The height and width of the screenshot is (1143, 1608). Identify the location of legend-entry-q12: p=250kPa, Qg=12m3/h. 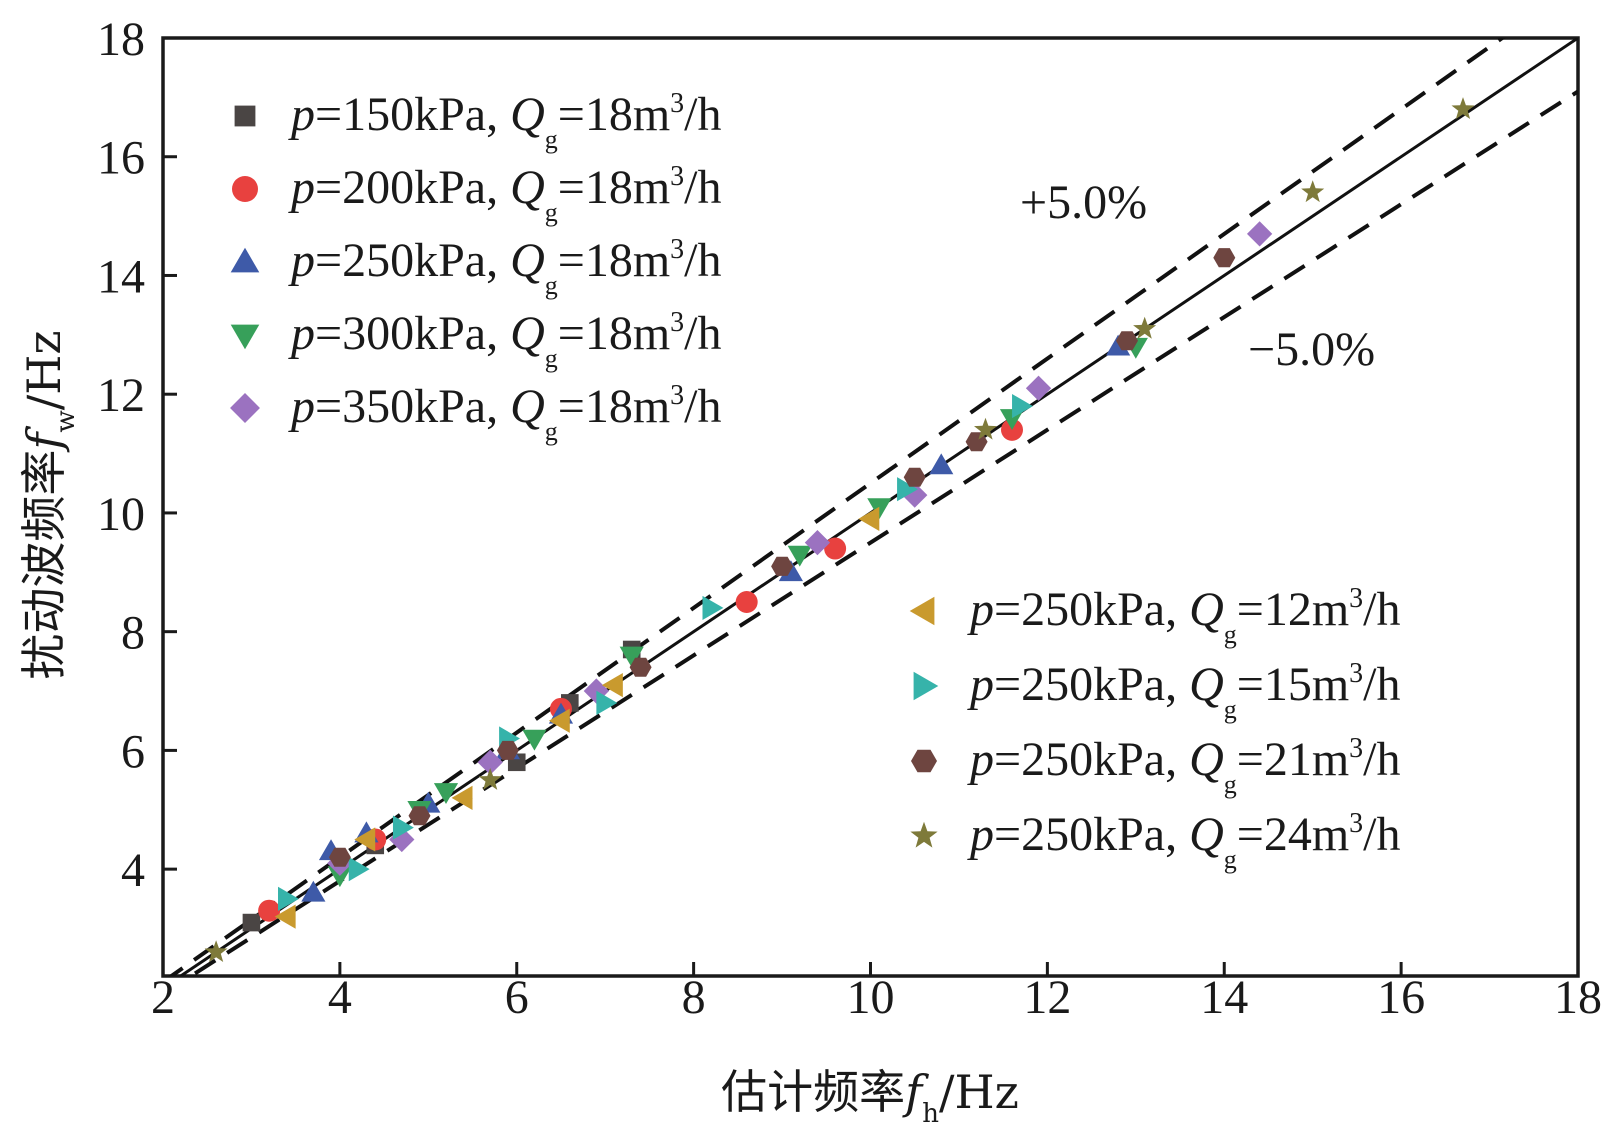
(1155, 616).